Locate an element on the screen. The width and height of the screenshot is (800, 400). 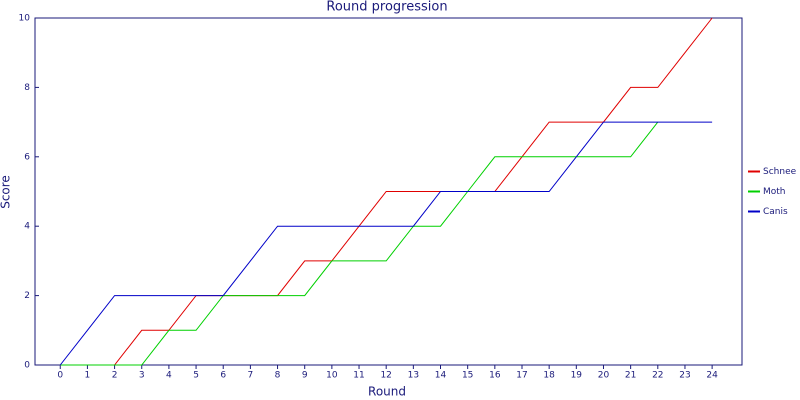
y-tick-label: 2 is located at coordinates (27, 296).